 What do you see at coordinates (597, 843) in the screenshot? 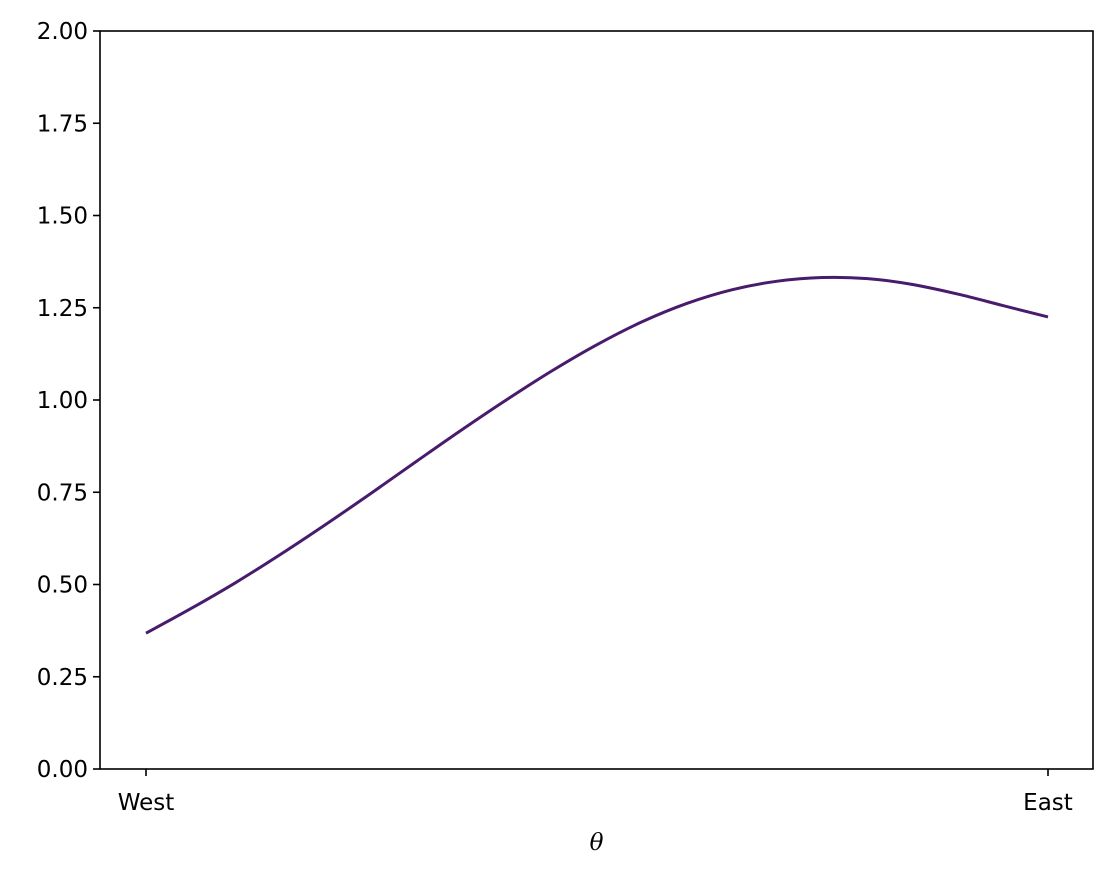
I see `x-axis-label: θ` at bounding box center [597, 843].